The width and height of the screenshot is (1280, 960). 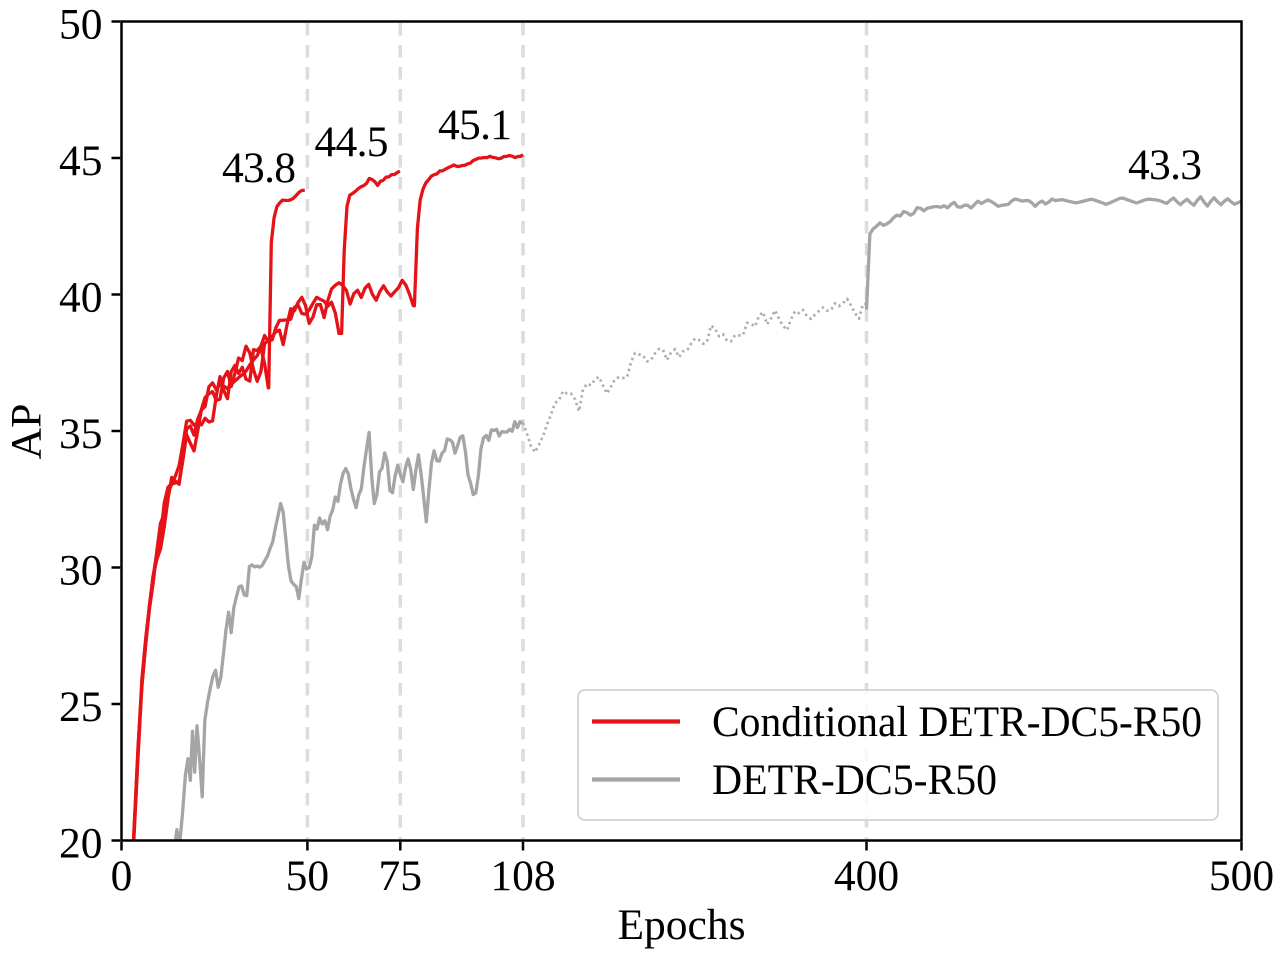 I want to click on svg-text: 25, so click(x=81, y=707).